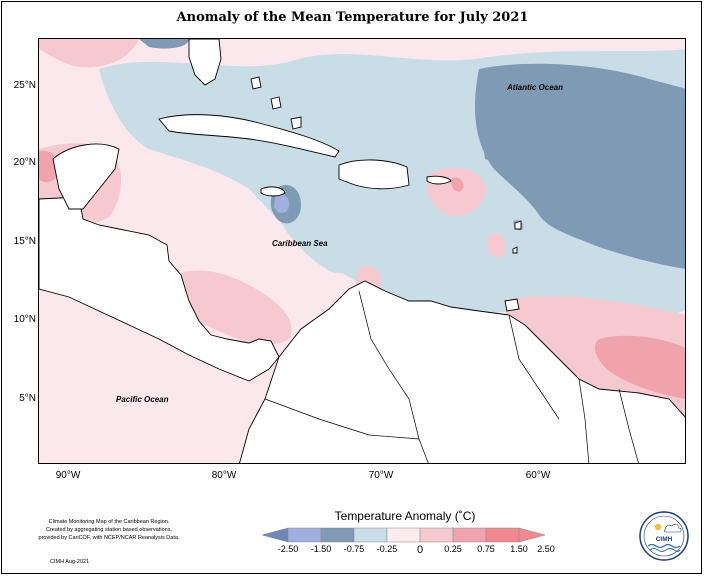  What do you see at coordinates (142, 399) in the screenshot?
I see `pacific-ocean-label: Pacific Ocean` at bounding box center [142, 399].